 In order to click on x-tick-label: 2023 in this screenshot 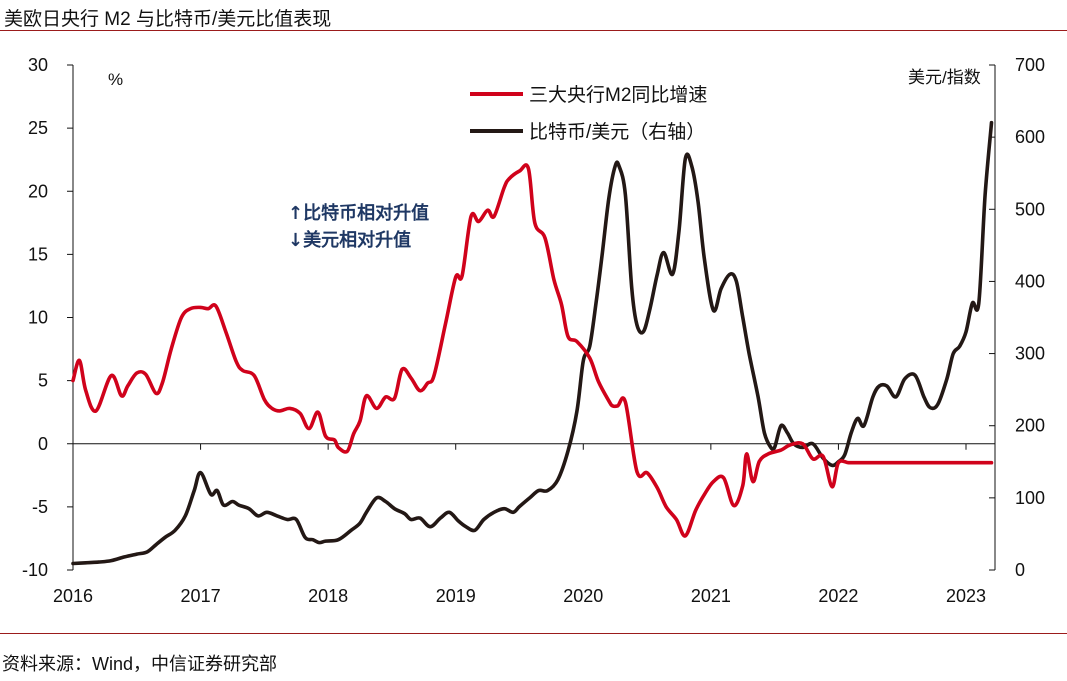, I will do `click(966, 596)`.